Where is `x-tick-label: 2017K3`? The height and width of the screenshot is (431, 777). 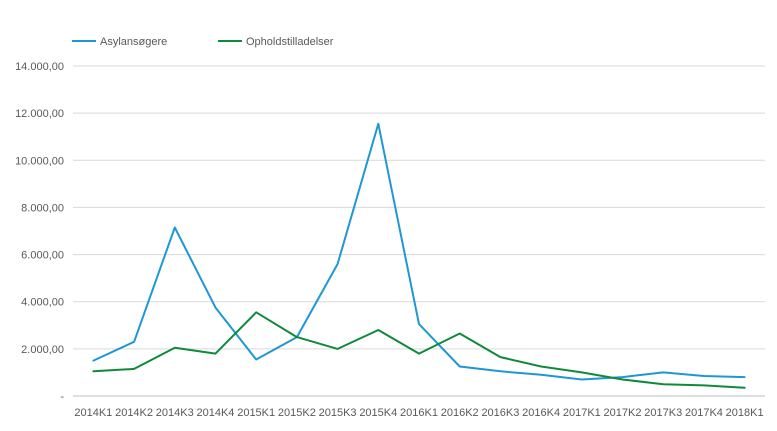 x-tick-label: 2017K3 is located at coordinates (663, 413).